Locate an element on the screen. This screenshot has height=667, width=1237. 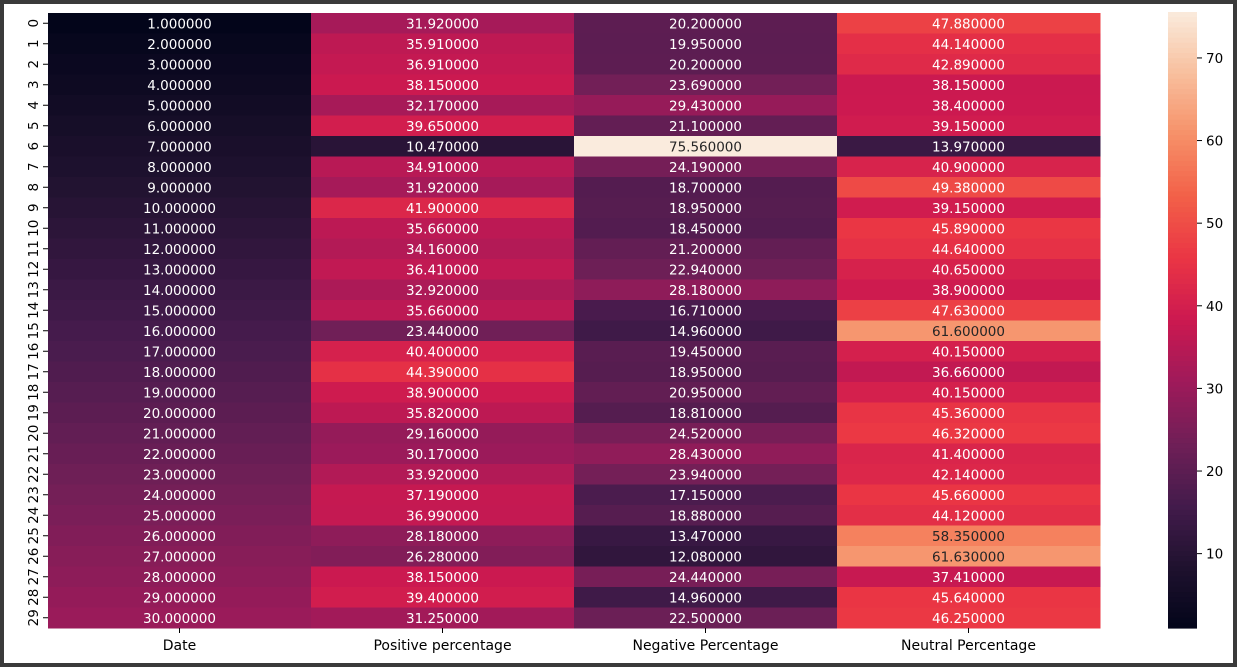
cell-value-label: 35.820000 is located at coordinates (442, 414).